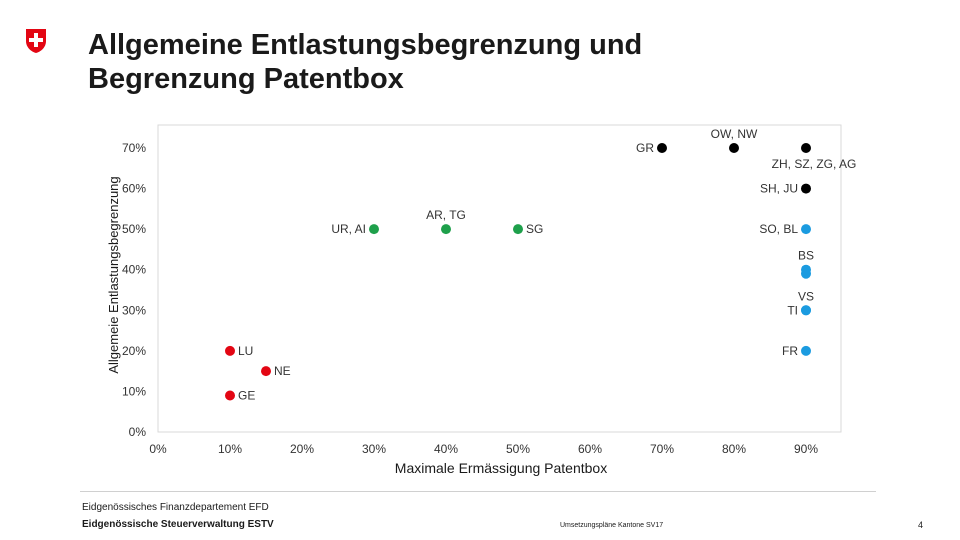  What do you see at coordinates (779, 189) in the screenshot?
I see `data-point-label: SH, JU` at bounding box center [779, 189].